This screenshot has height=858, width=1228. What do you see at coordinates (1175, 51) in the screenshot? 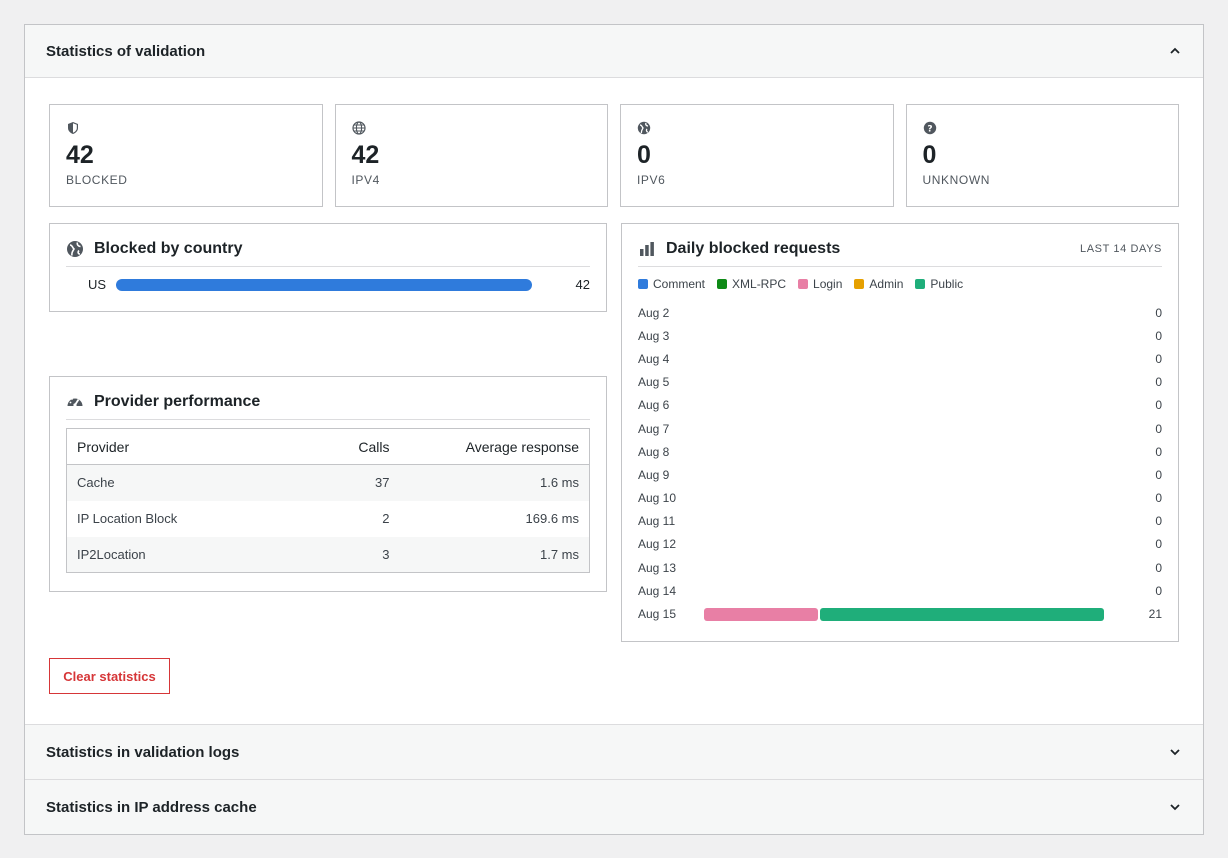
I see `chevron-up-icon` at bounding box center [1175, 51].